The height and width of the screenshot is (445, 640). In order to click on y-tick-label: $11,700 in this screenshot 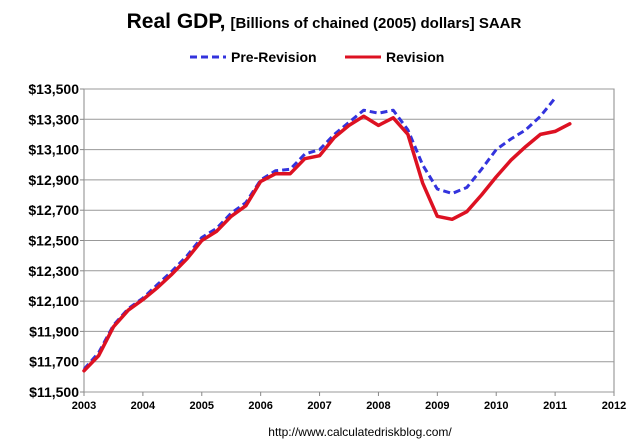, I will do `click(54, 362)`.